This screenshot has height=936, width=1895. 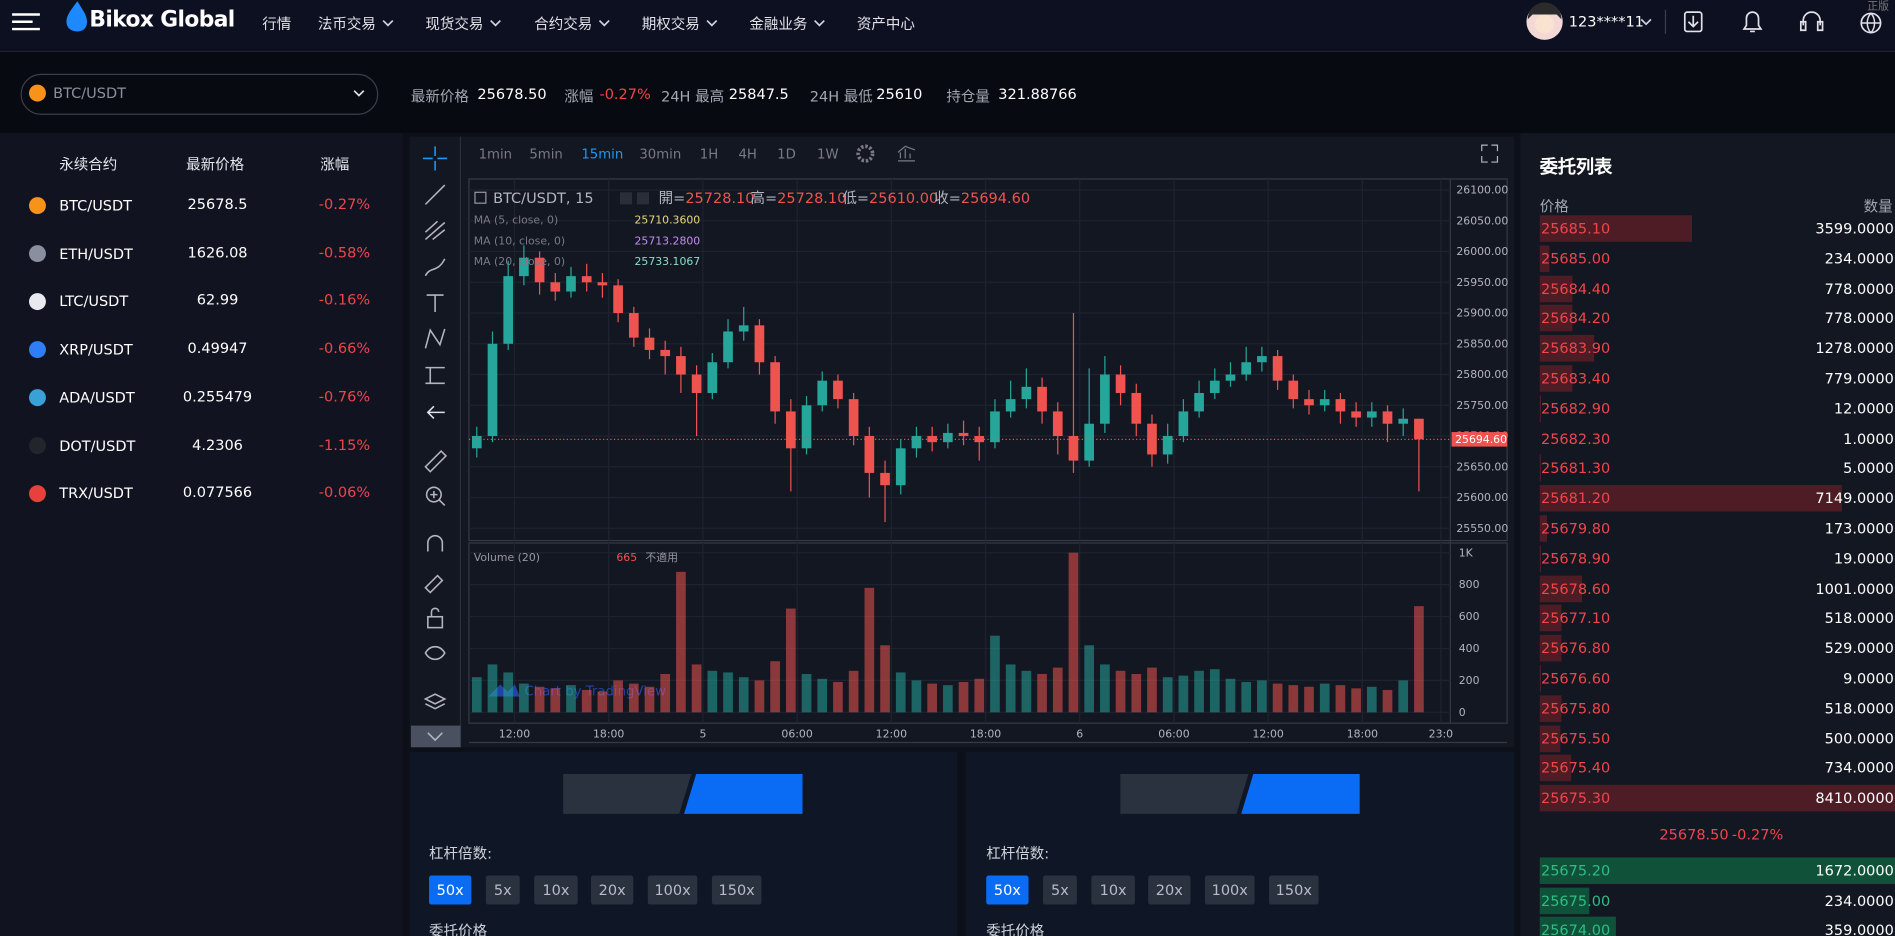 What do you see at coordinates (1575, 678) in the screenshot?
I see `book-price: 25676.60` at bounding box center [1575, 678].